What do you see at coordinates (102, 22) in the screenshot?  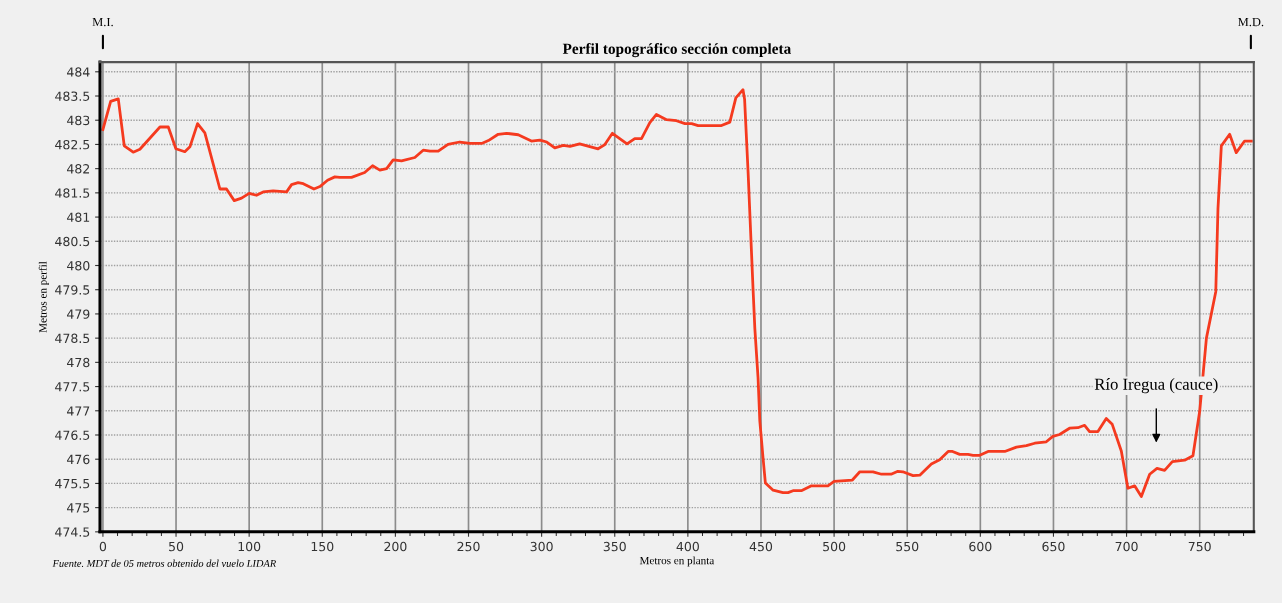 I see `annotation: M.I.` at bounding box center [102, 22].